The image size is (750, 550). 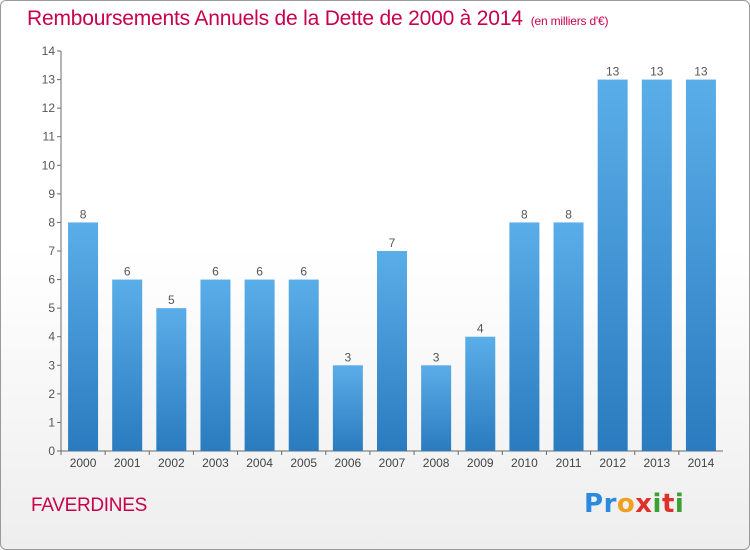 I want to click on bar-2004, so click(x=259, y=365).